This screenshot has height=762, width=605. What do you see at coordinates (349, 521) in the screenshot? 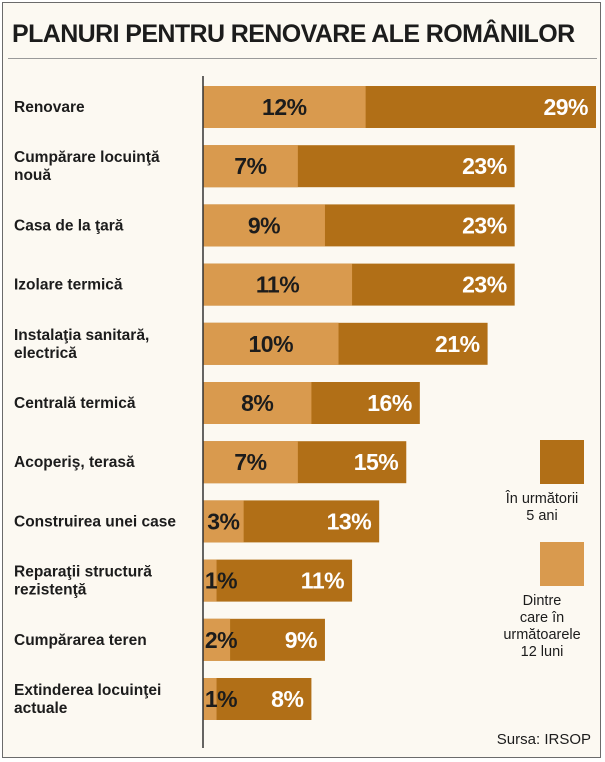
I see `value-label-total-7: 13%` at bounding box center [349, 521].